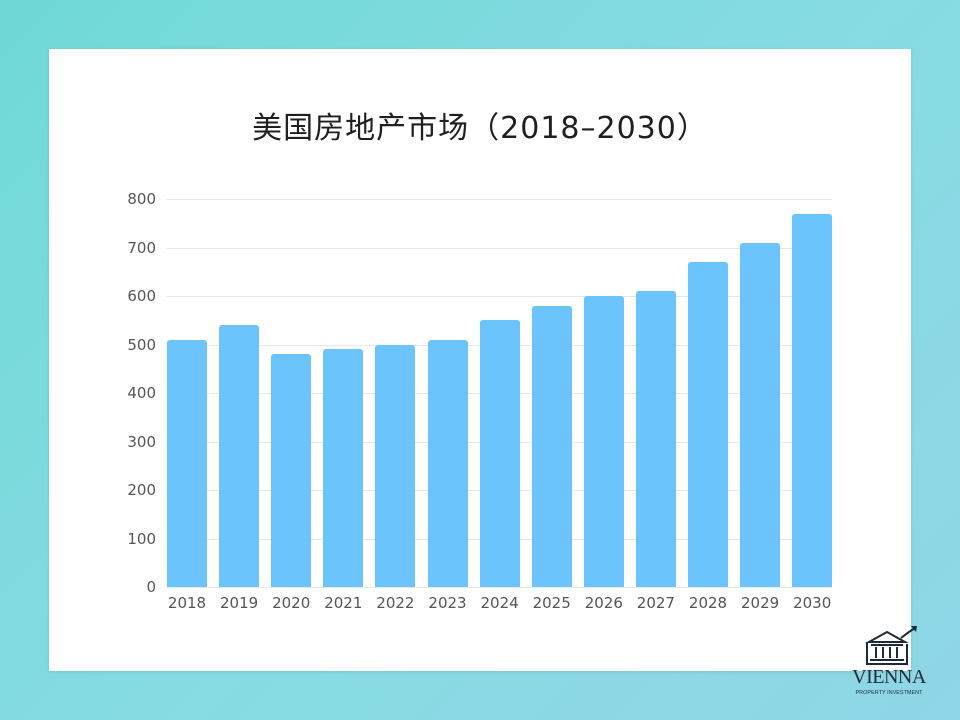 This screenshot has width=960, height=720. Describe the element at coordinates (291, 603) in the screenshot. I see `x-tick-label: 2020` at that location.